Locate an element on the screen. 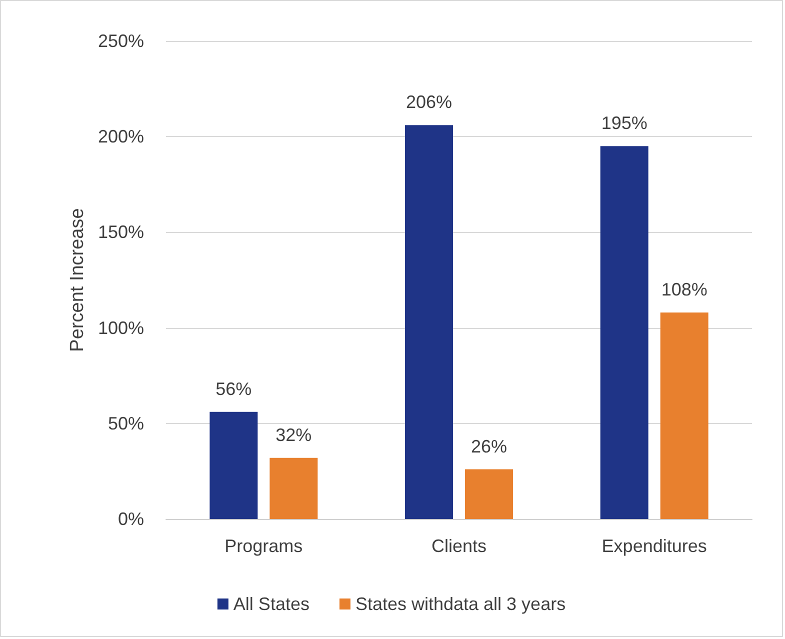  data-label: 108% is located at coordinates (684, 290).